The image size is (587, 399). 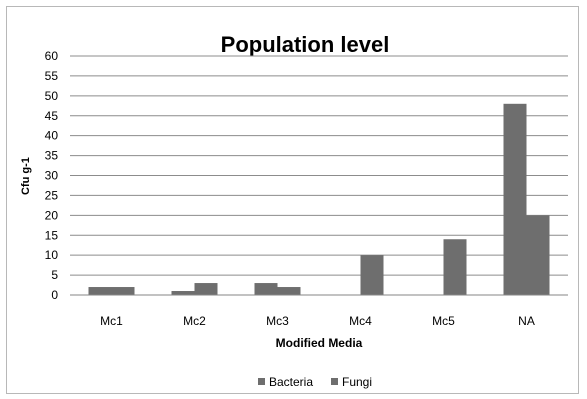 What do you see at coordinates (266, 289) in the screenshot?
I see `bar-bacteria-mc3` at bounding box center [266, 289].